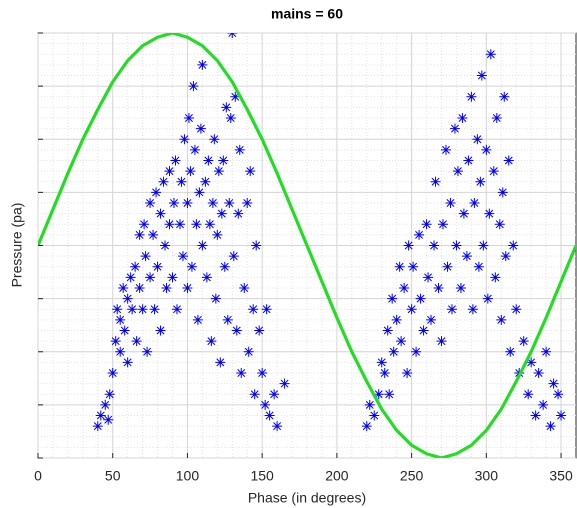 The image size is (577, 508). I want to click on x-tick-label: 200, so click(337, 476).